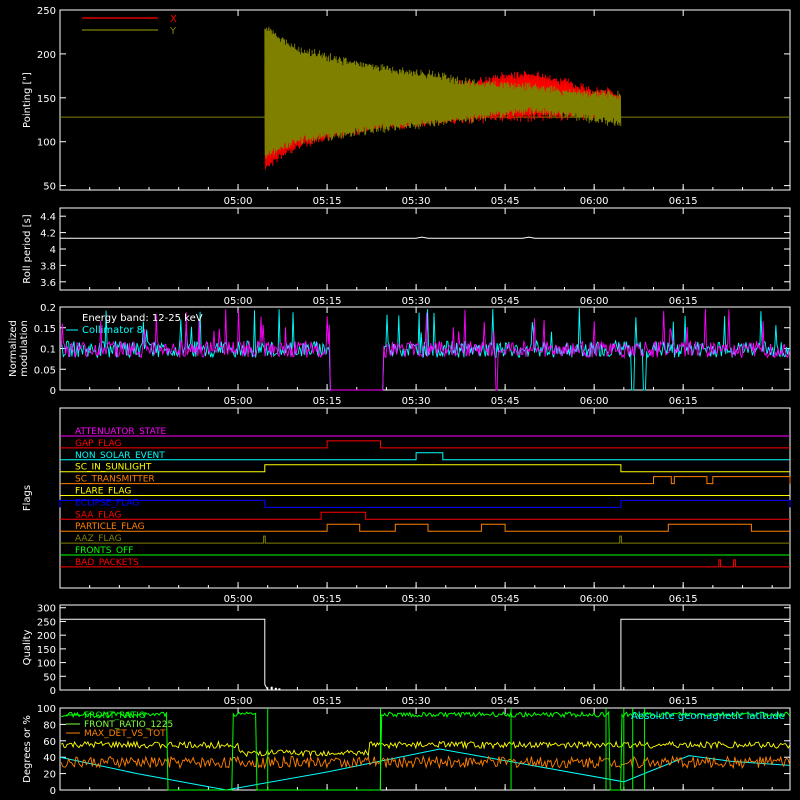 The image size is (800, 800). I want to click on pointing-xtick-label: 05:00, so click(238, 201).